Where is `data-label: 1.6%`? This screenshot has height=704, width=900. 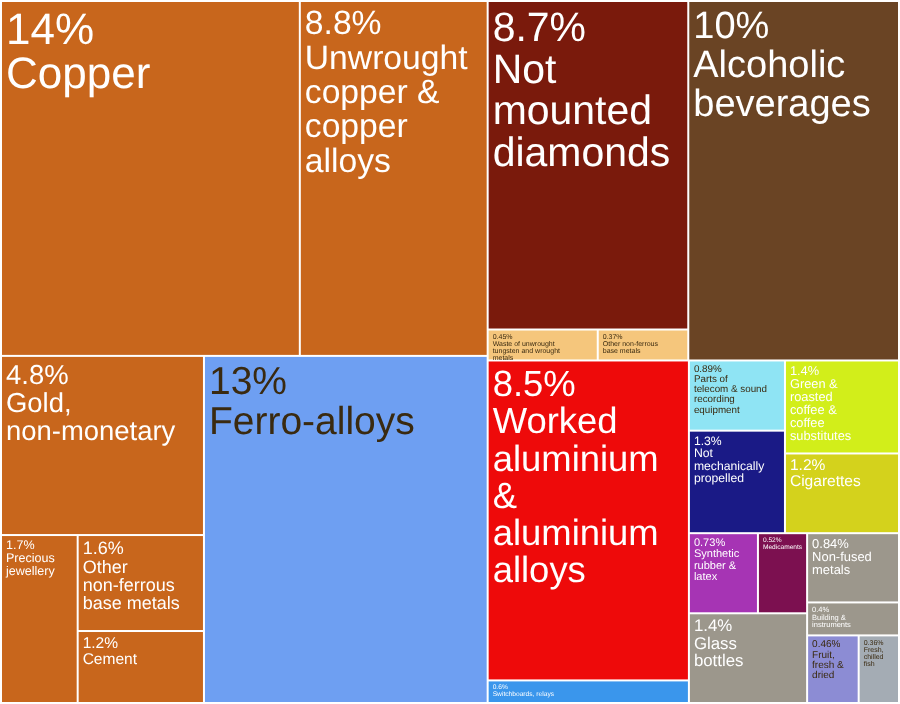
data-label: 1.6% is located at coordinates (103, 548).